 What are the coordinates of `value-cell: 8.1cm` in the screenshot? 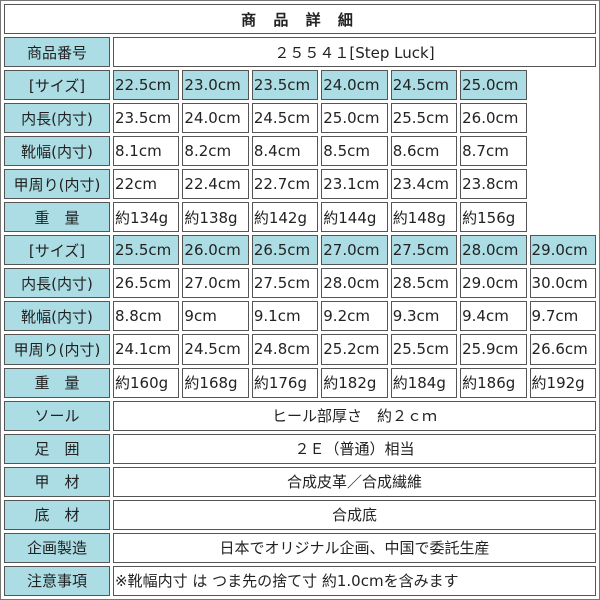 It's located at (146, 151).